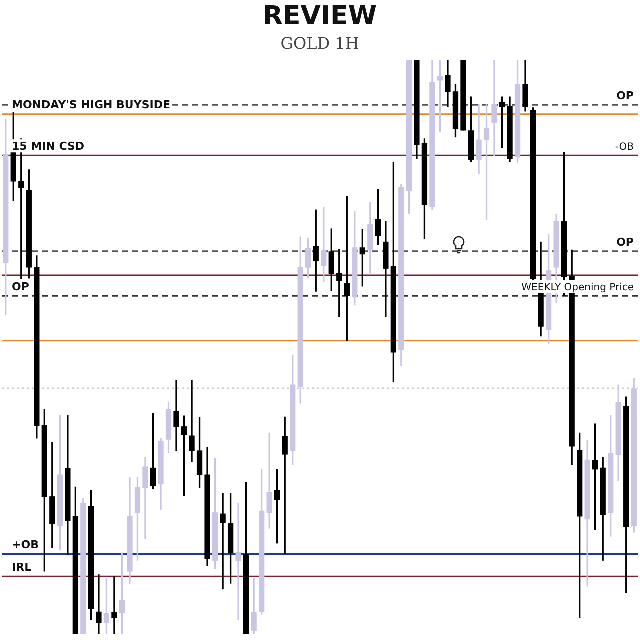 This screenshot has height=640, width=640. What do you see at coordinates (320, 43) in the screenshot?
I see `chart-subtitle: GOLD 1H` at bounding box center [320, 43].